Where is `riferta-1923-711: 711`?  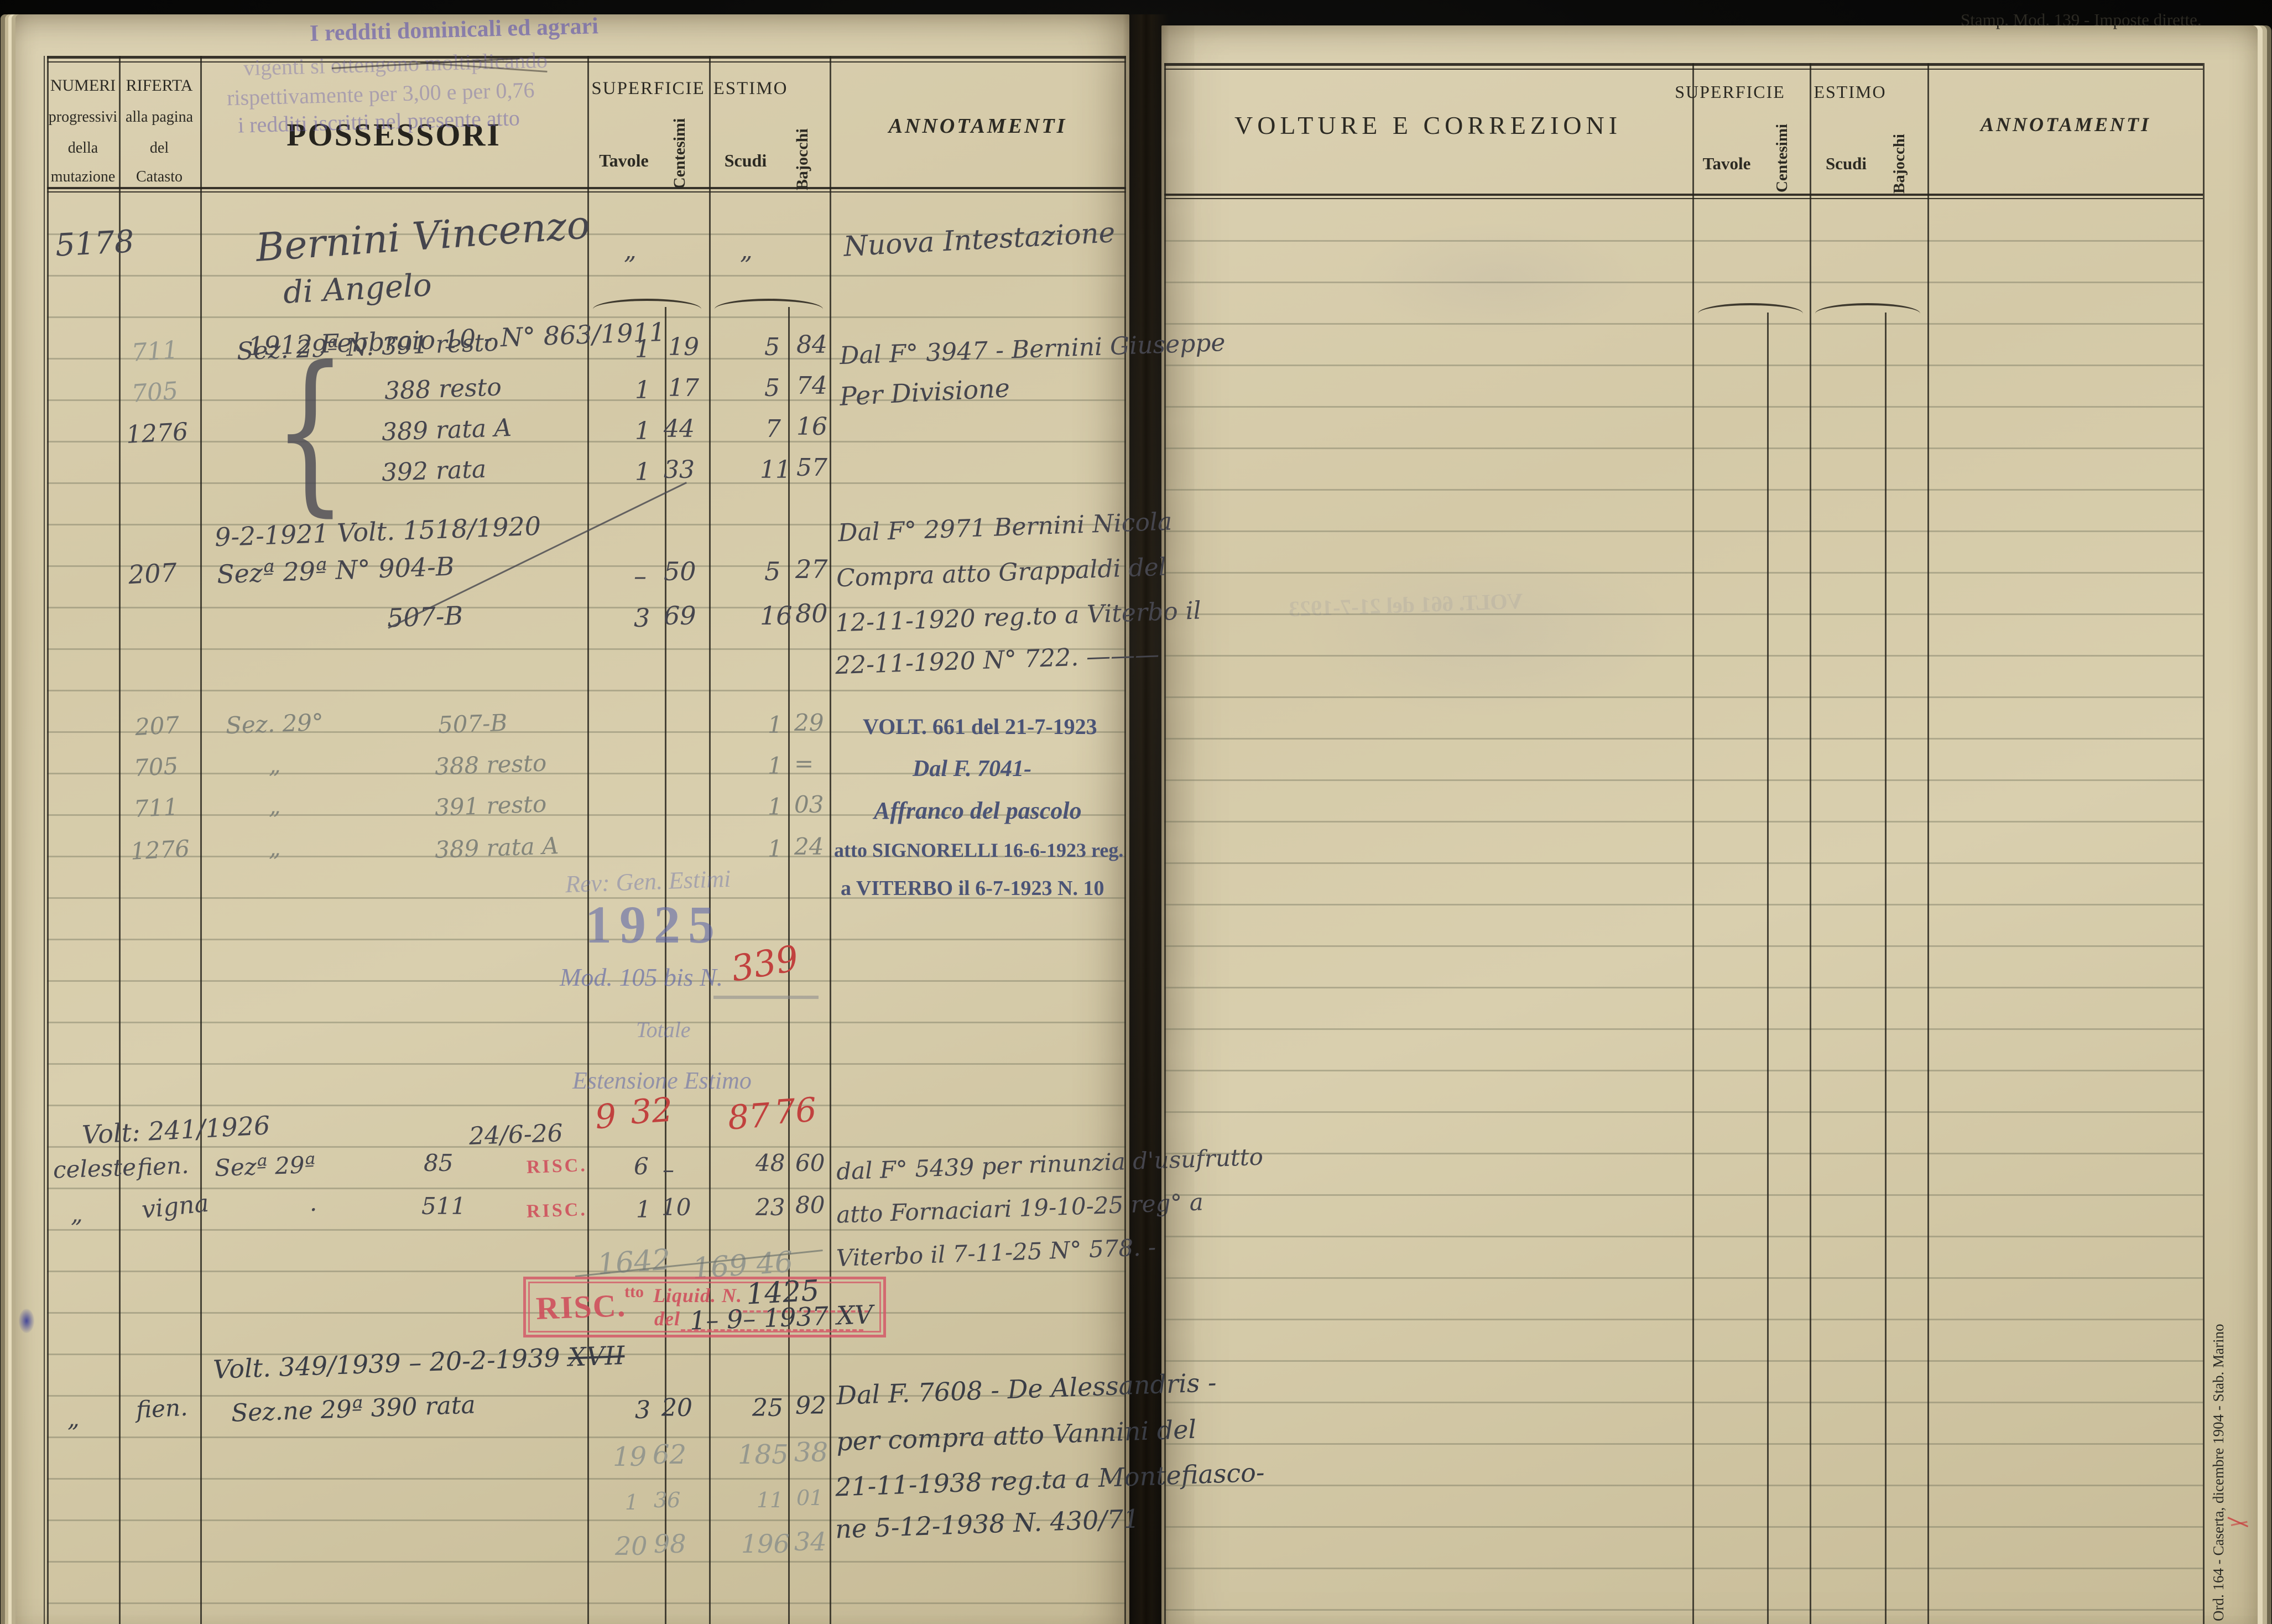
riferta-1923-711: 711 is located at coordinates (156, 808).